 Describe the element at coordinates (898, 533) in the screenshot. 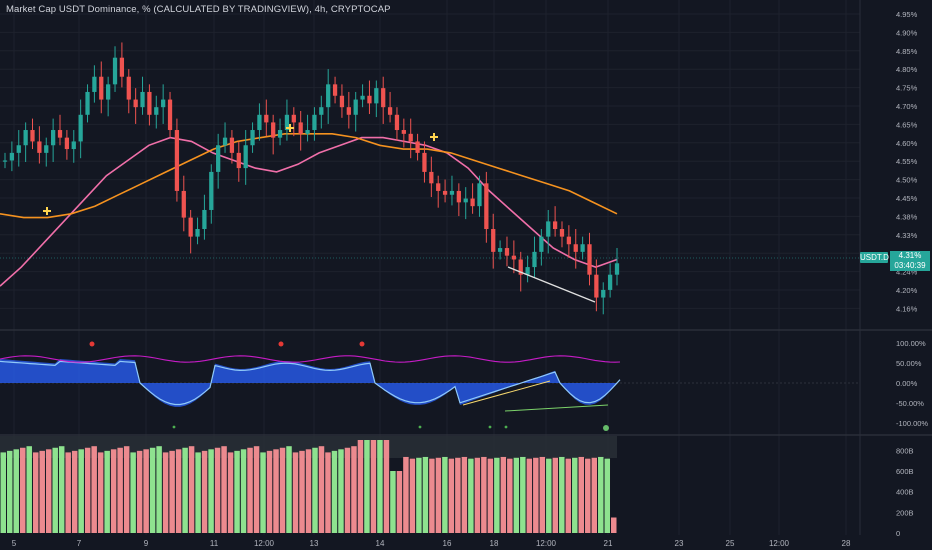

I see `vol-y-tick-label: 0` at that location.